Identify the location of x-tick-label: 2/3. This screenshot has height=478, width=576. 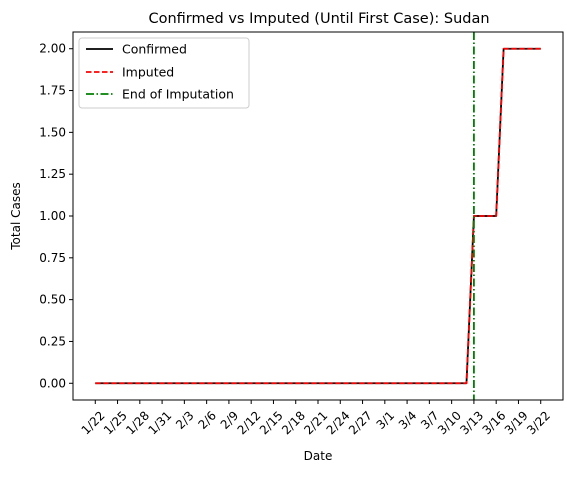
(185, 420).